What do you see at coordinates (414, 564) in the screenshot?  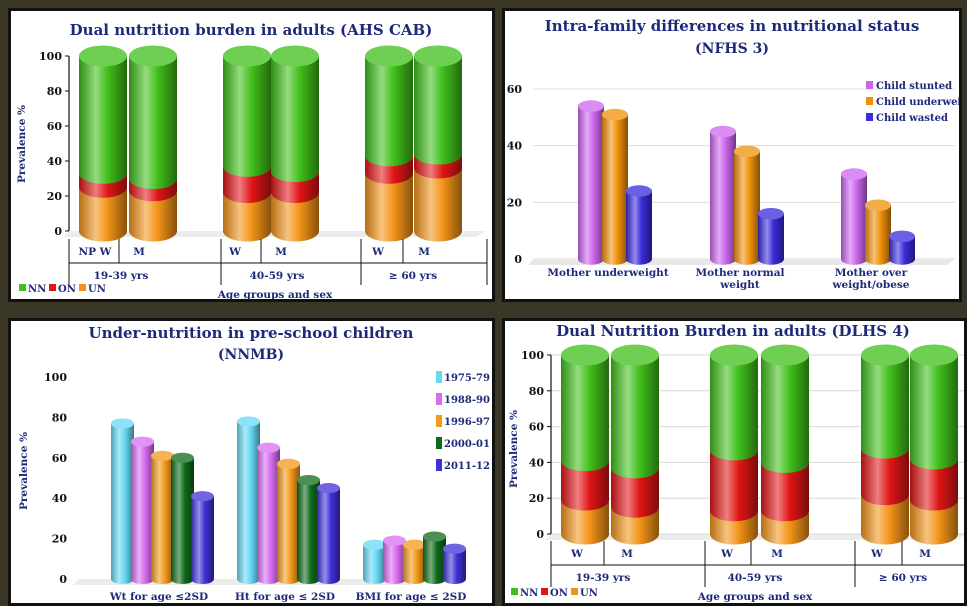 I see `bar-1996-97-3-body` at bounding box center [414, 564].